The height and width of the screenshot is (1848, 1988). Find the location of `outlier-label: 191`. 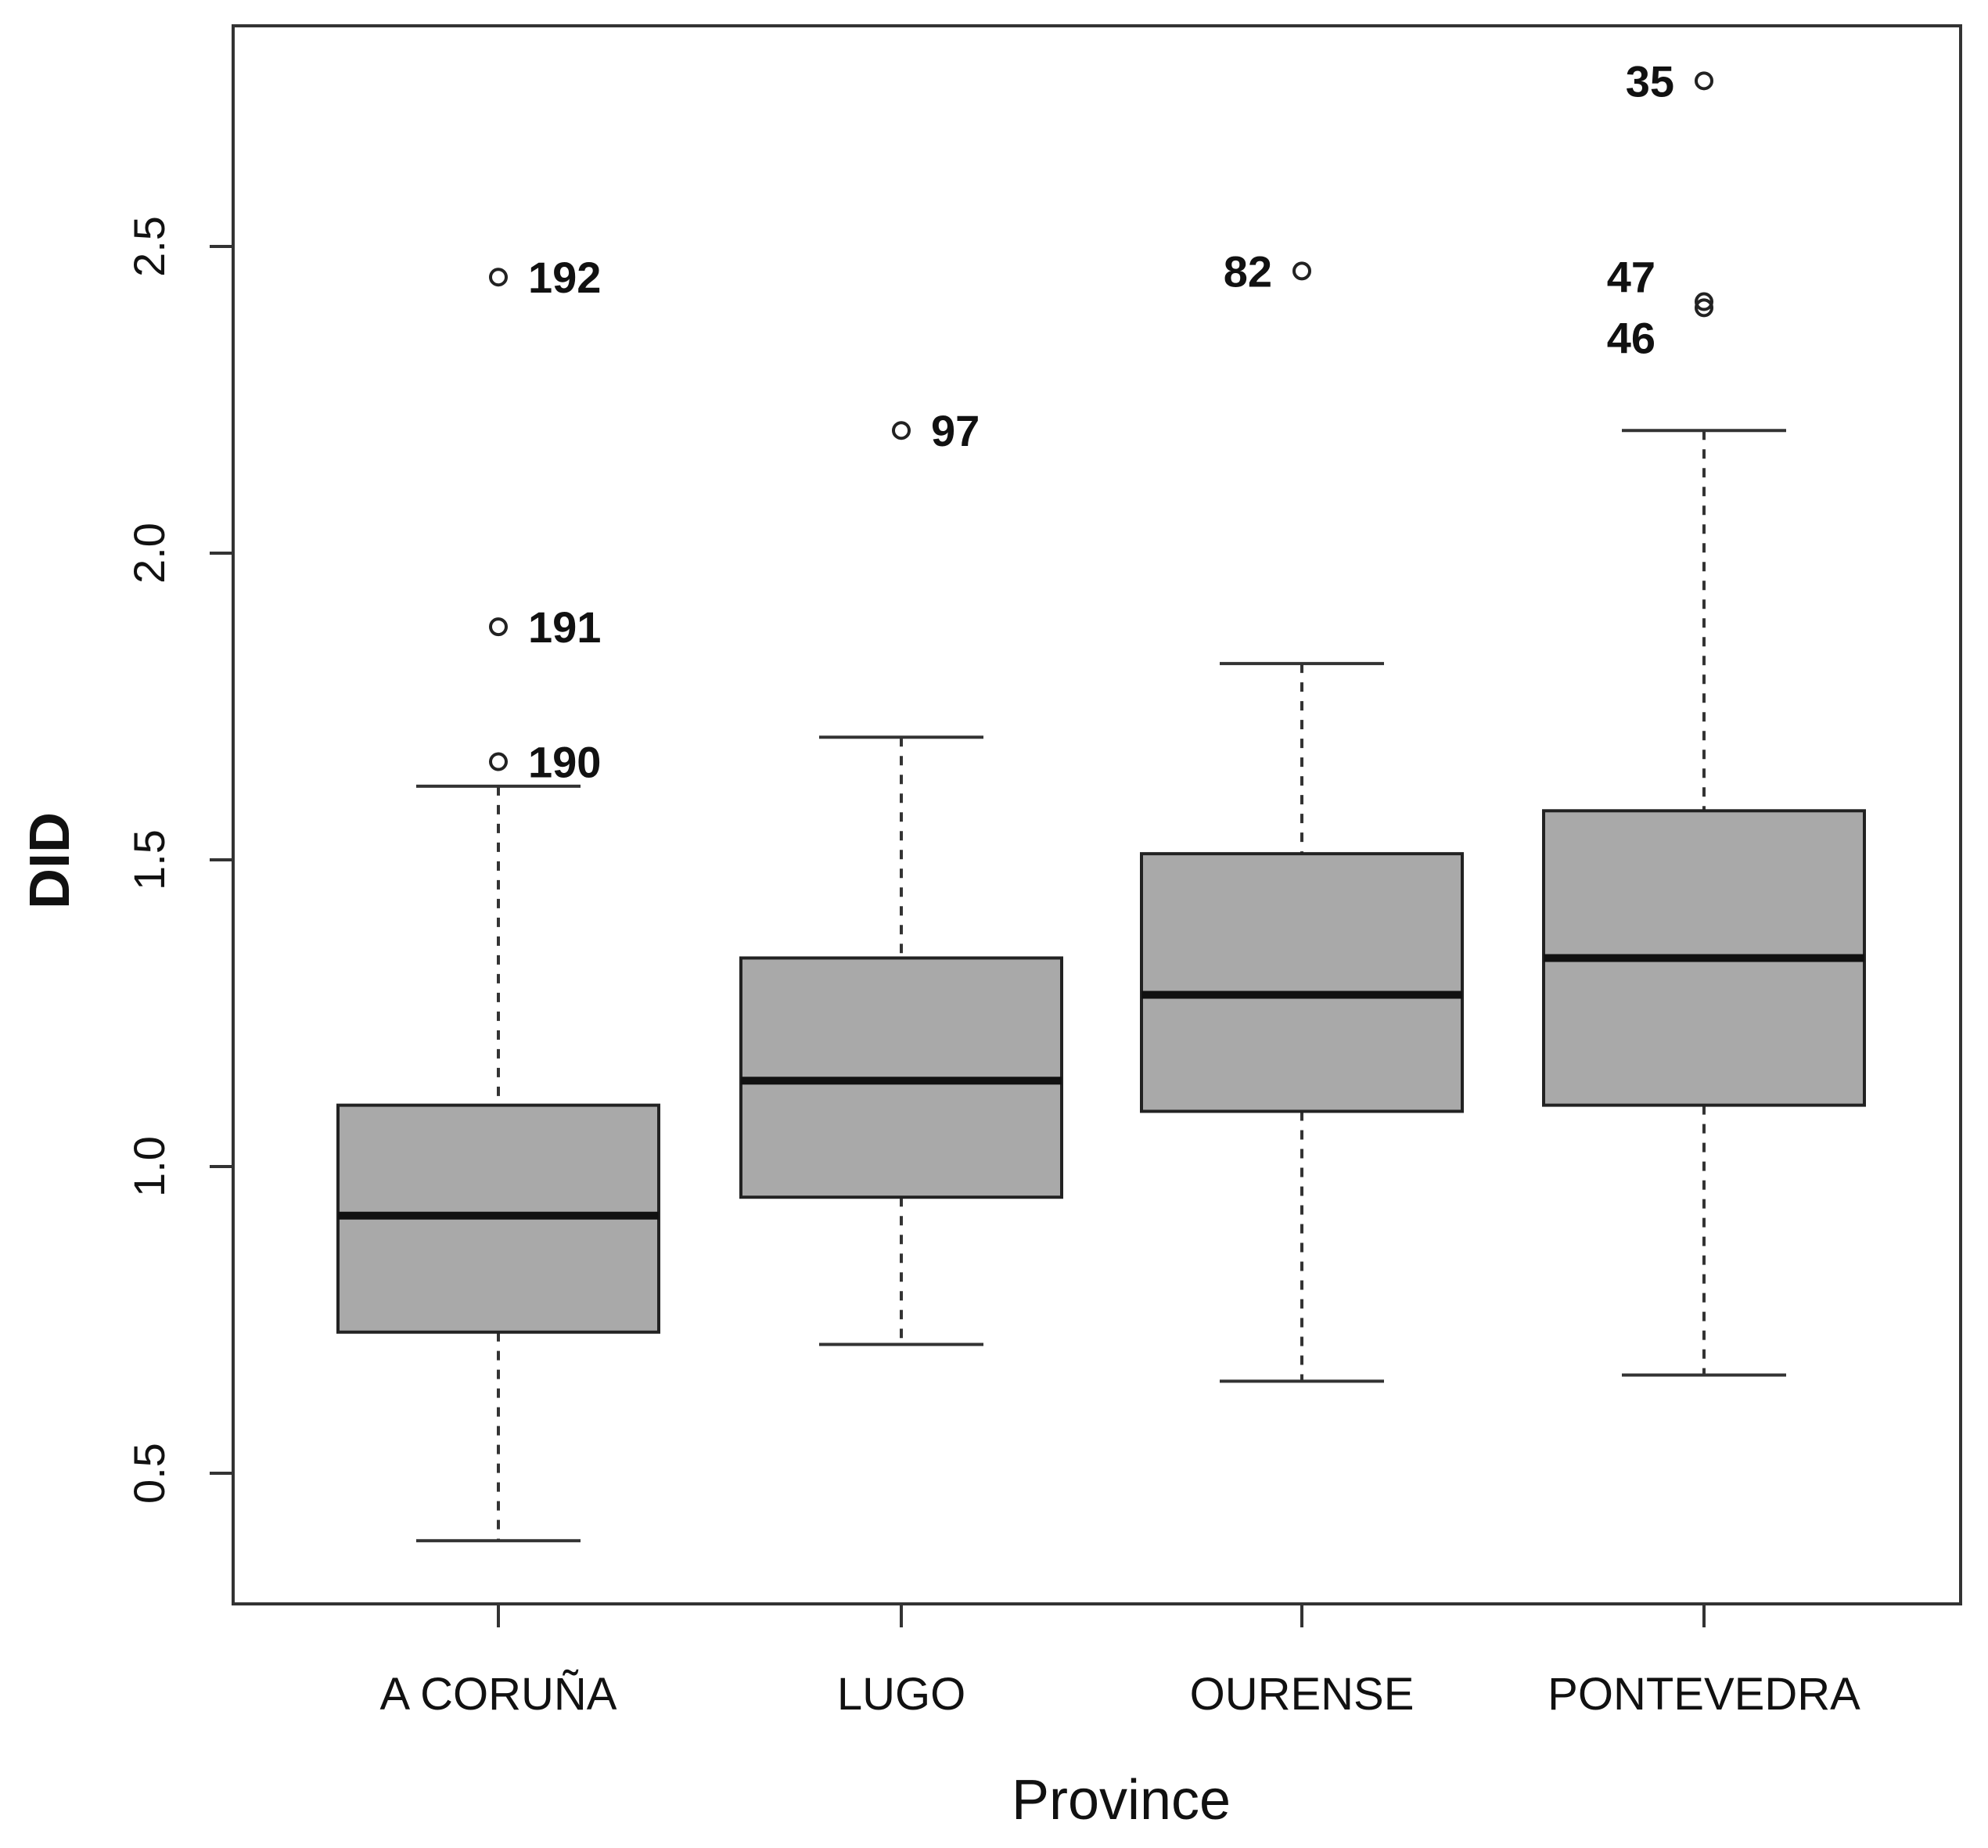

outlier-label: 191 is located at coordinates (564, 627).